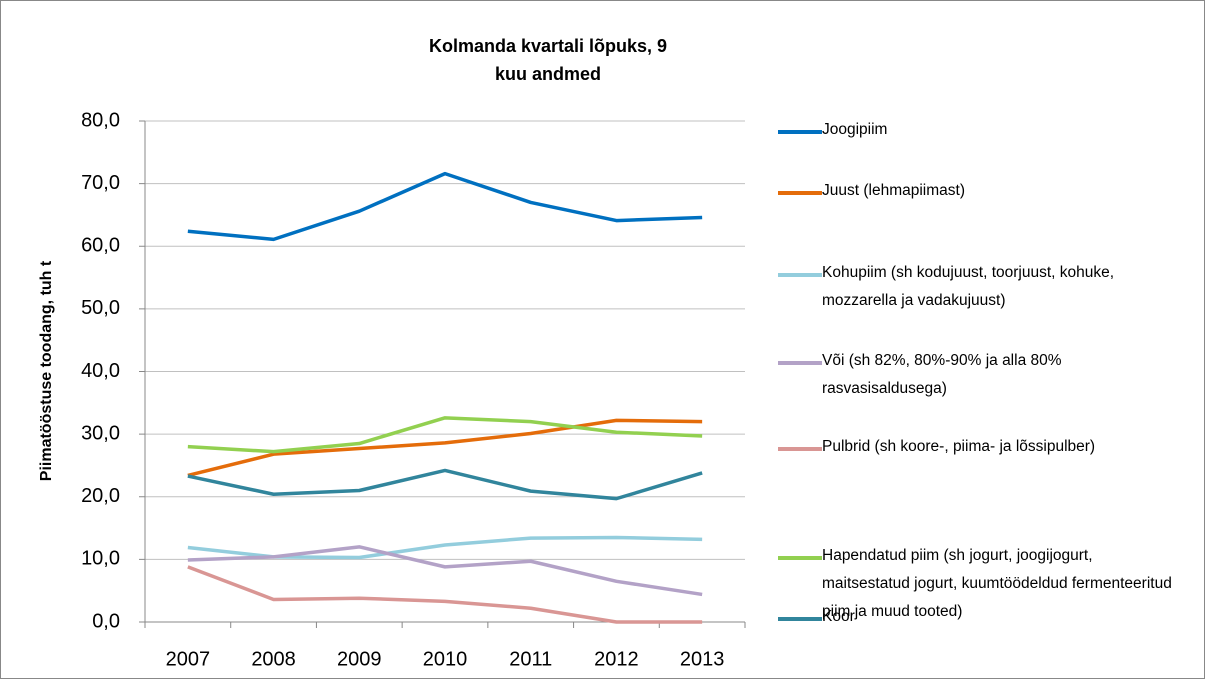  Describe the element at coordinates (100, 120) in the screenshot. I see `y-tick-label: 80,0` at that location.